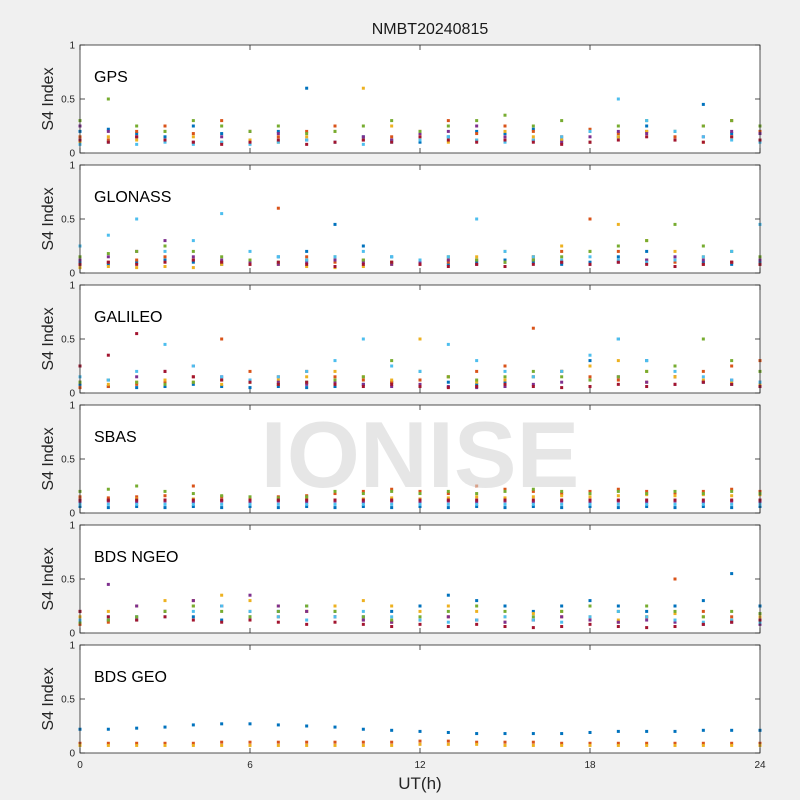 Image resolution: width=800 pixels, height=800 pixels. Describe the element at coordinates (68, 580) in the screenshot. I see `y-tick-label: 0.5` at that location.